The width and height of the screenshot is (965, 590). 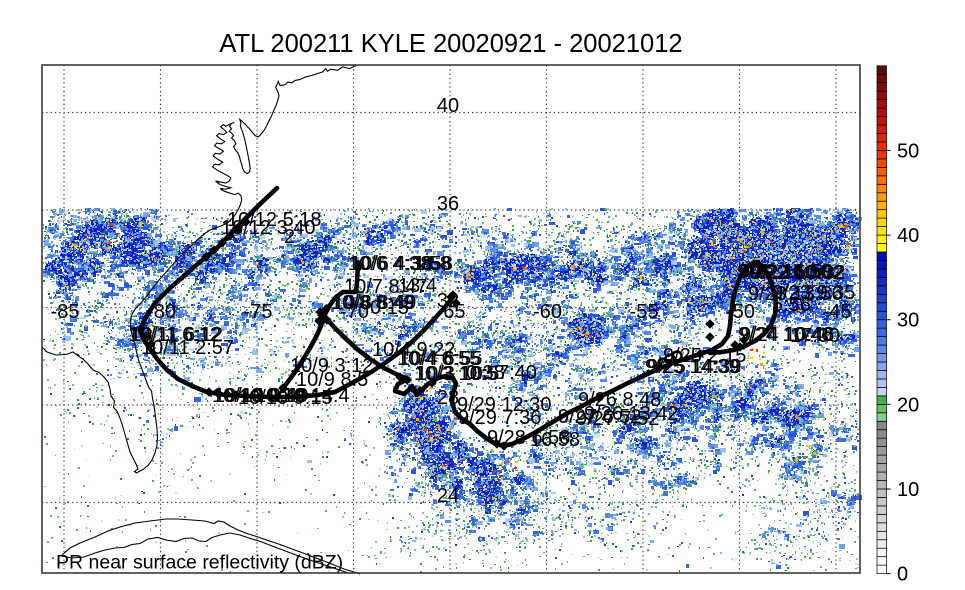 What do you see at coordinates (547, 312) in the screenshot?
I see `svg-text: -60` at bounding box center [547, 312].